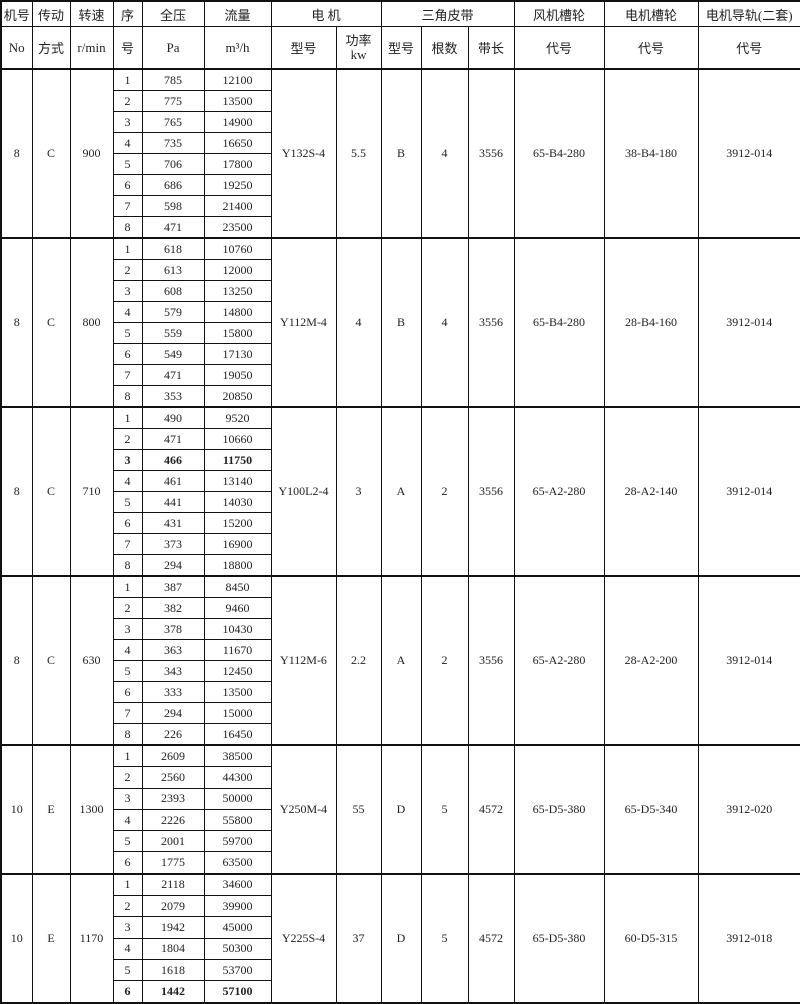 The height and width of the screenshot is (1004, 800). What do you see at coordinates (127, 481) in the screenshot?
I see `seq-cell: 4` at bounding box center [127, 481].